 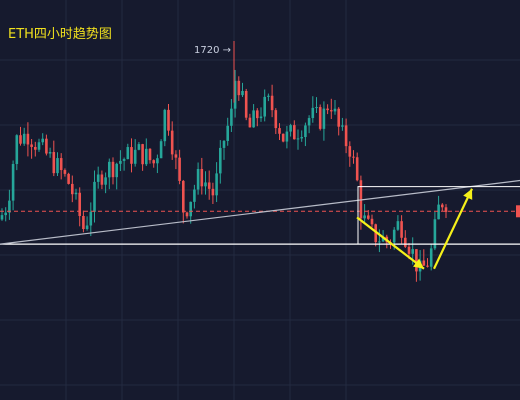 What do you see at coordinates (453, 229) in the screenshot?
I see `up-arrow` at bounding box center [453, 229].